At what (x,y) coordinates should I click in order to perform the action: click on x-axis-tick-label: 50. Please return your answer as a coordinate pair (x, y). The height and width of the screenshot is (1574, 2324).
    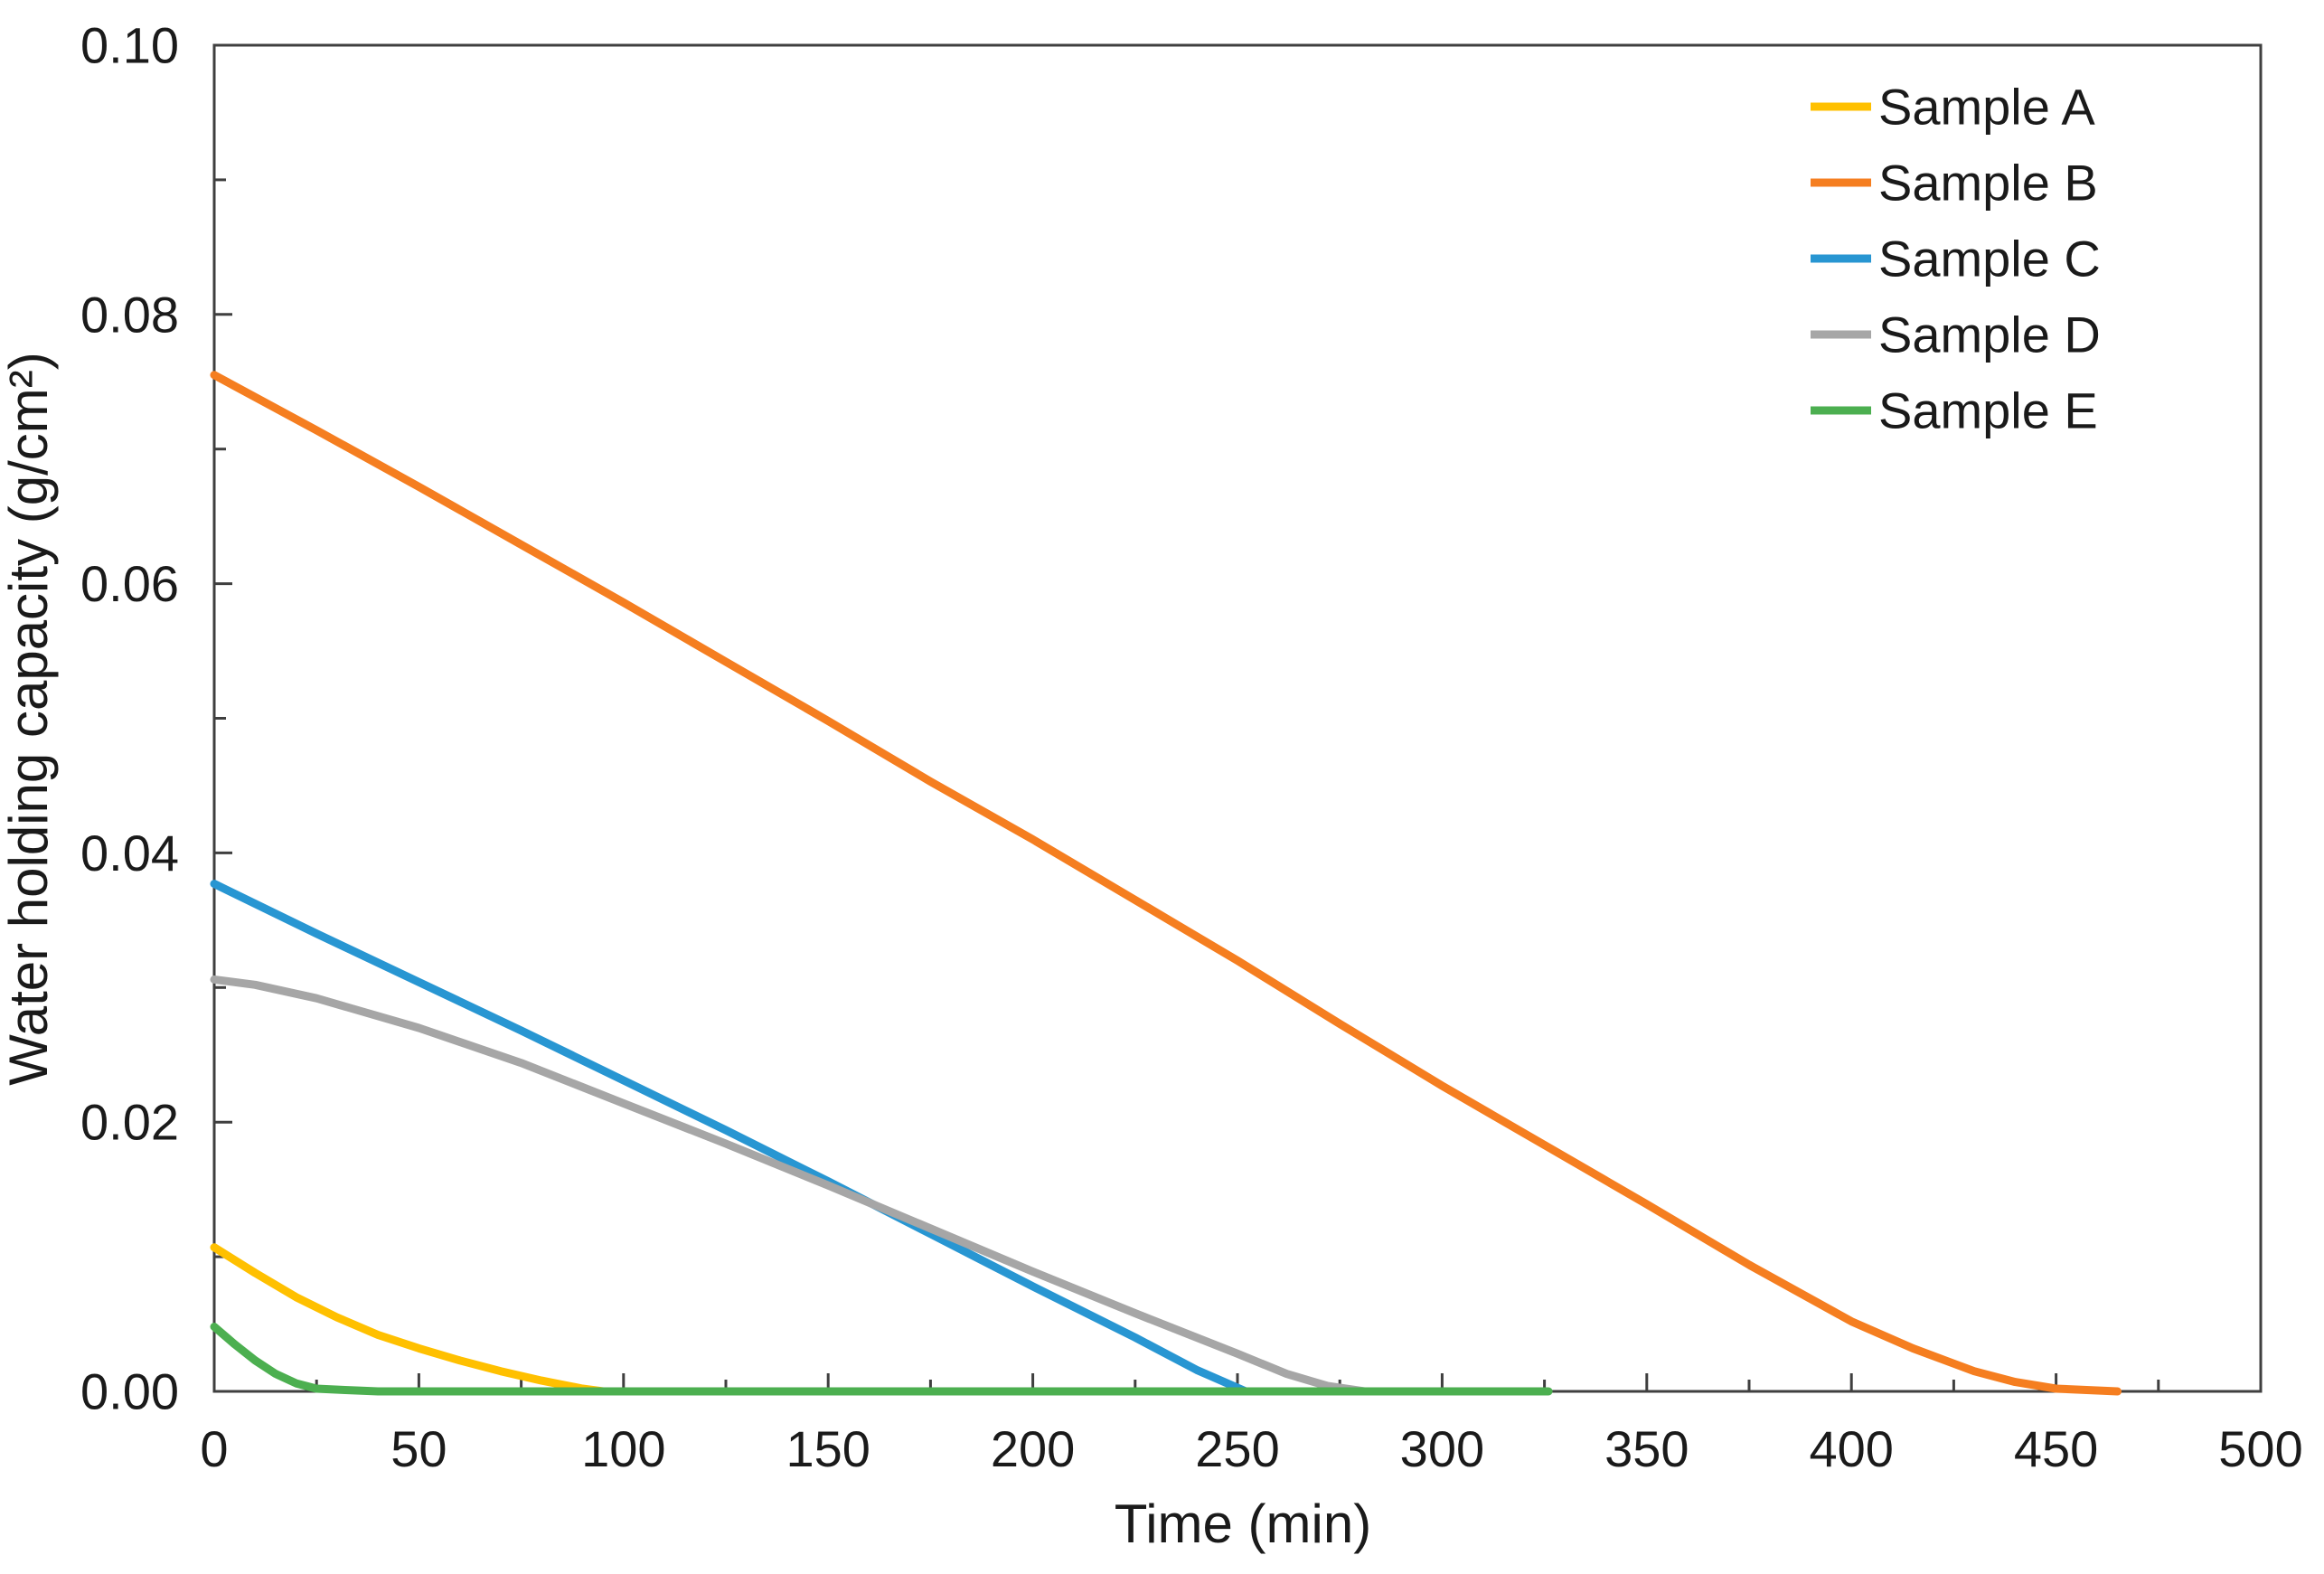
    Looking at the image, I should click on (419, 1448).